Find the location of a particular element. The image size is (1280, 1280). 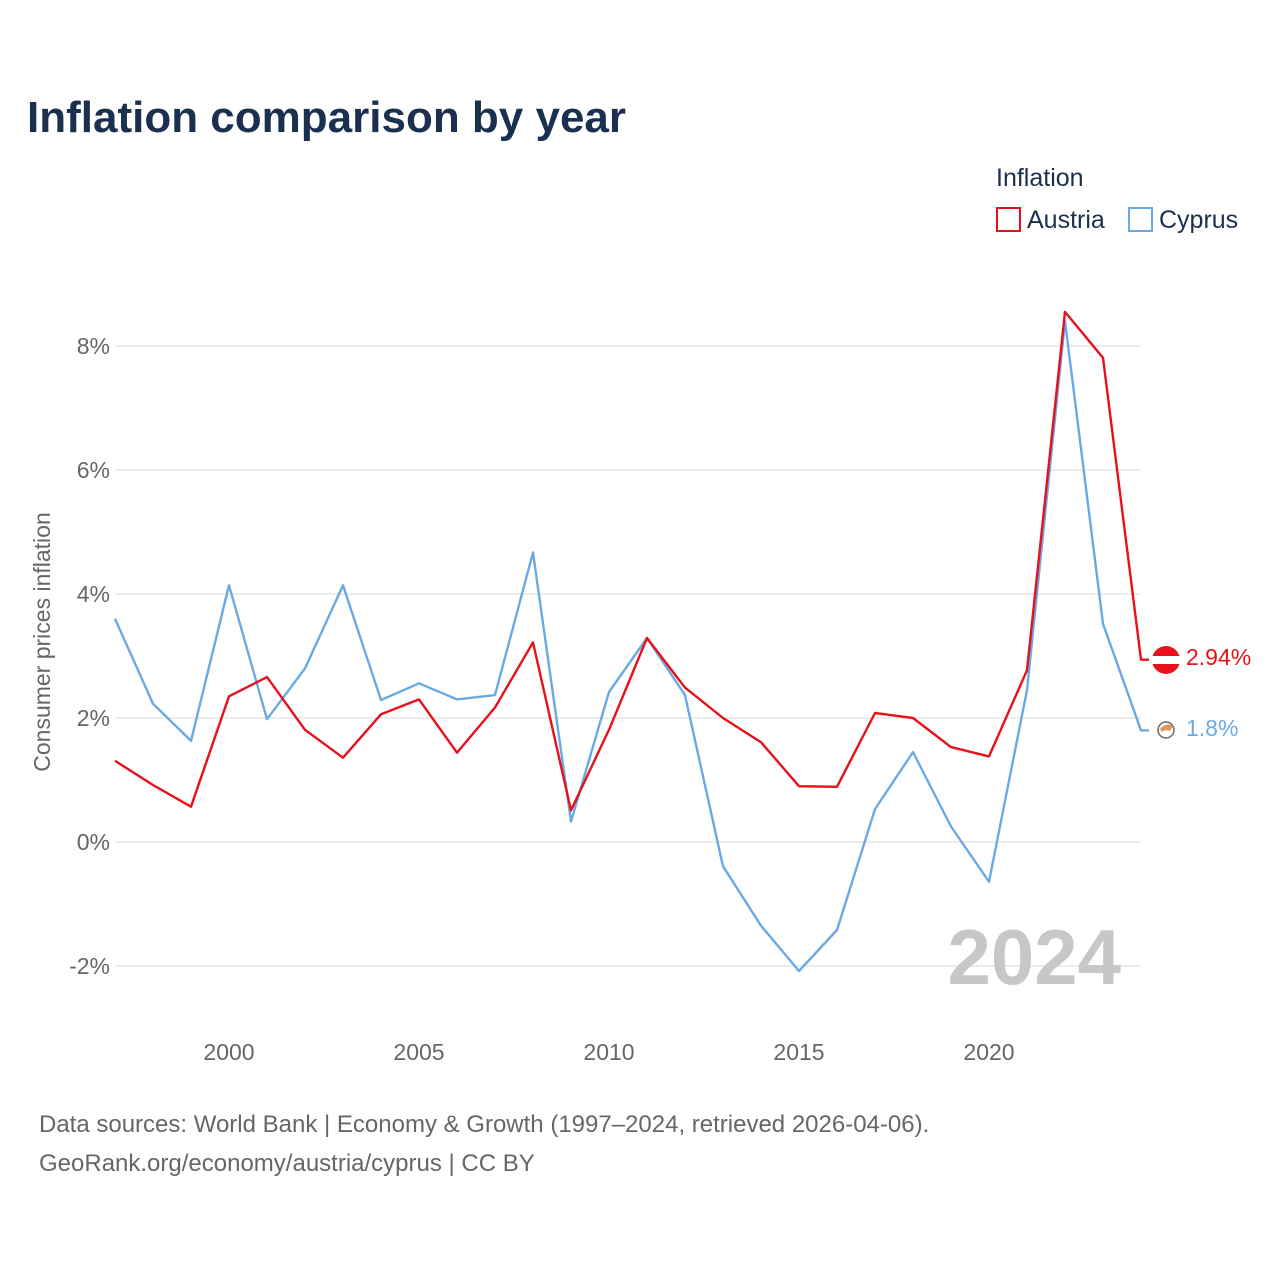

x-tick-label: 2015 is located at coordinates (798, 1052).